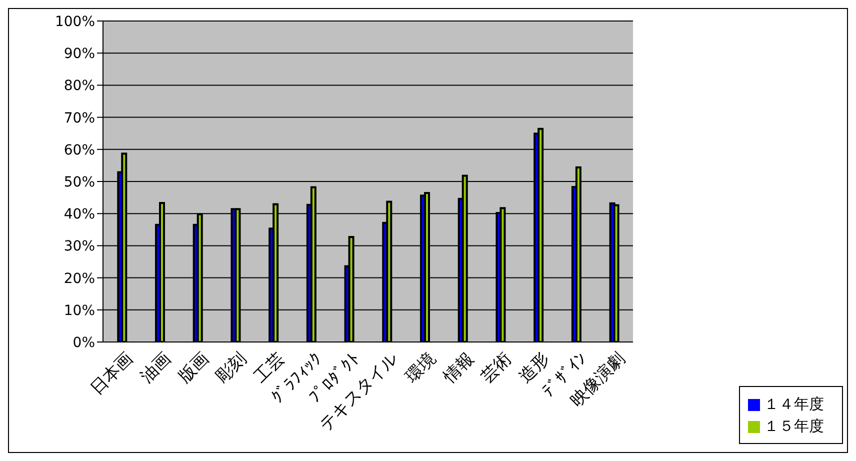 The image size is (856, 461). I want to click on x-tick-label: 版画, so click(193, 368).